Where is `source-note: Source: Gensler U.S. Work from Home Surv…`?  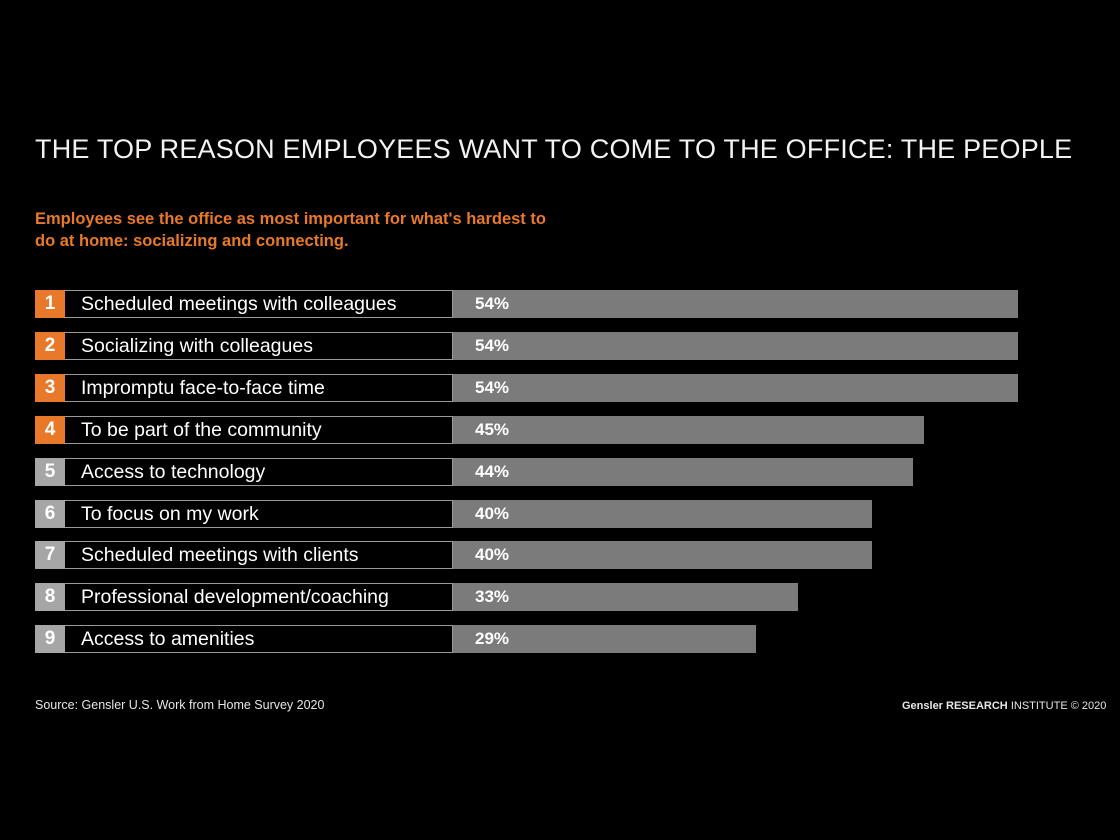 source-note: Source: Gensler U.S. Work from Home Surv… is located at coordinates (180, 705).